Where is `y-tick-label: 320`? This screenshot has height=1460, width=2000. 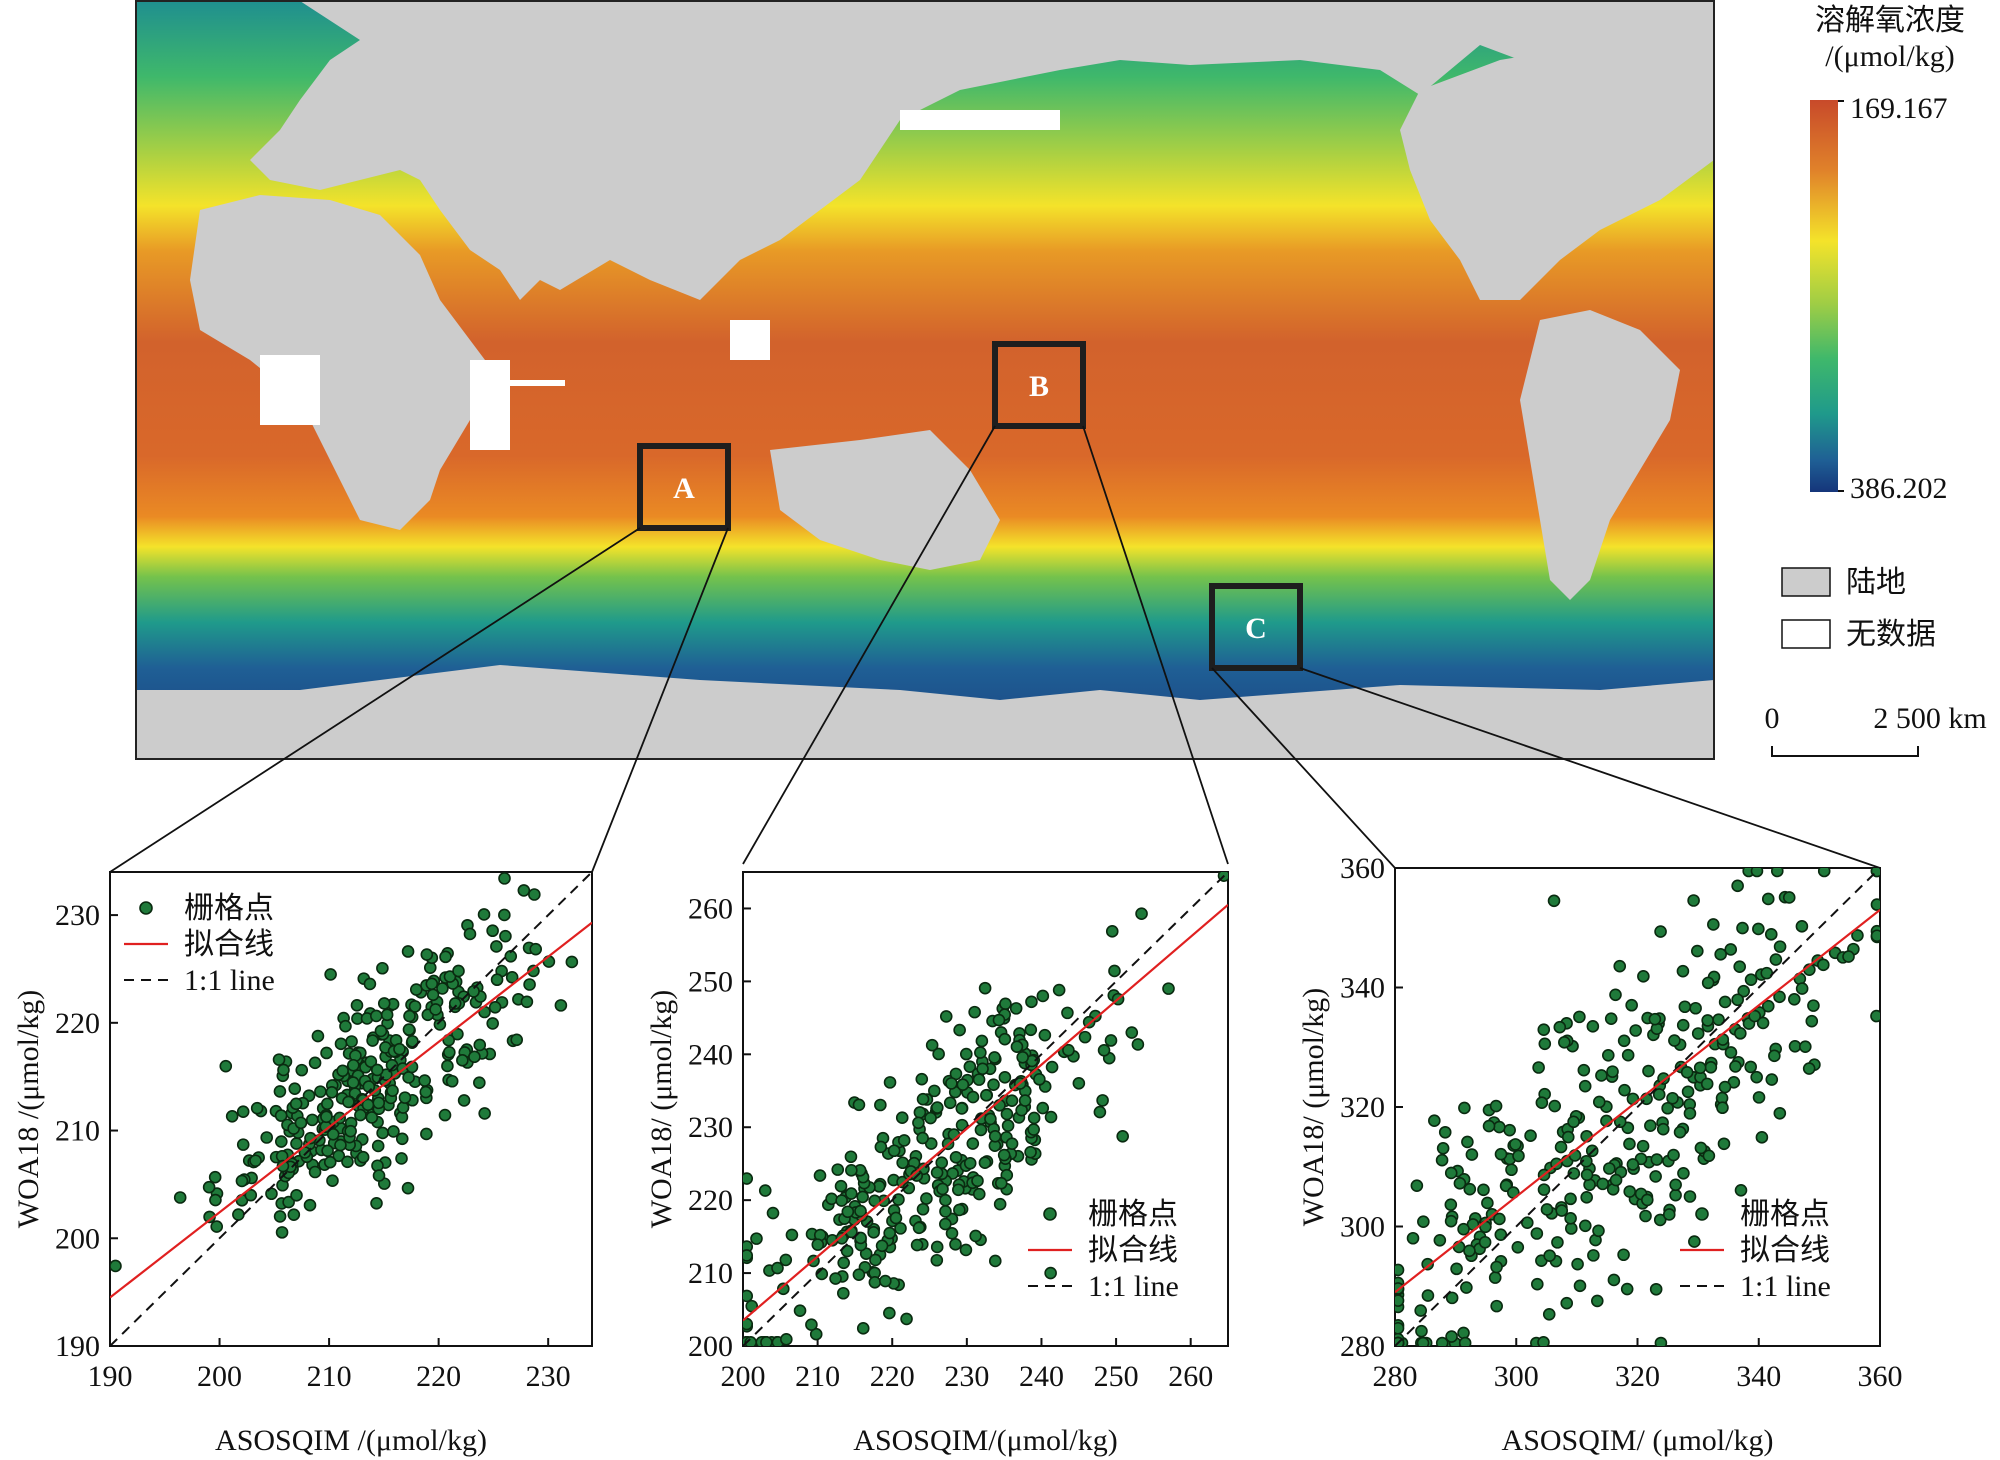 y-tick-label: 320 is located at coordinates (1362, 1107).